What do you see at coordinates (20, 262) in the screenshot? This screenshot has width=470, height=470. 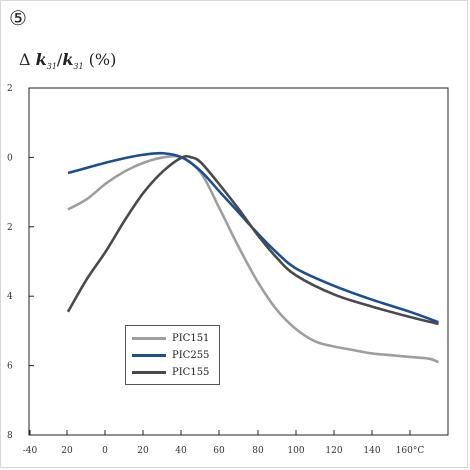 I see `y-axis-ticks: 2 0 2 4 6 8` at bounding box center [20, 262].